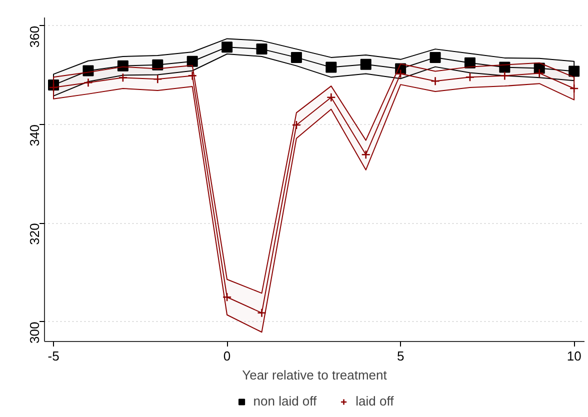  Describe the element at coordinates (34, 234) in the screenshot. I see `y-tick-label: 320` at that location.